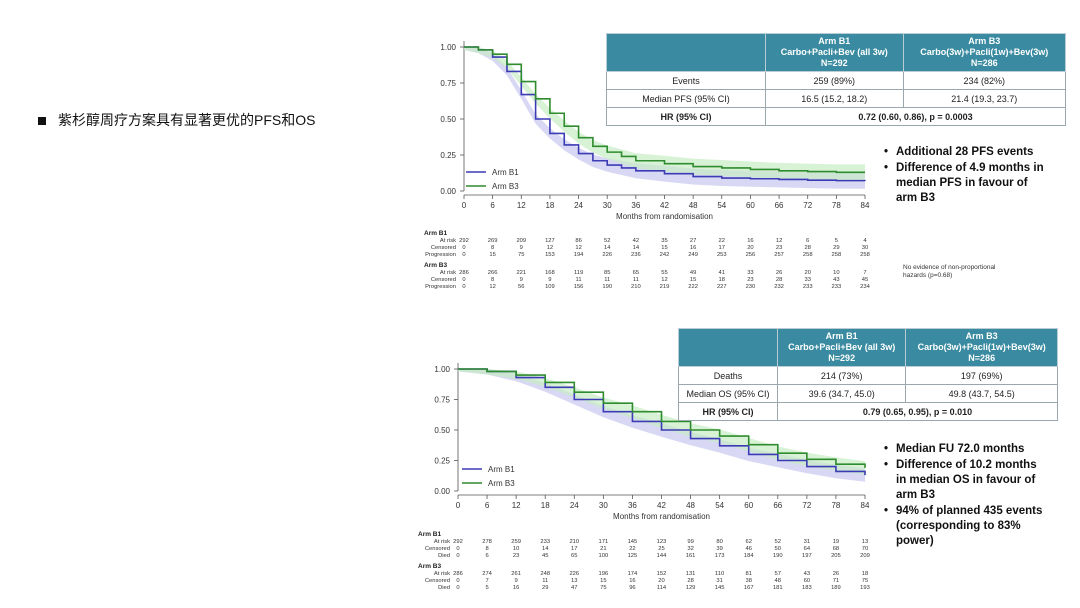 The height and width of the screenshot is (608, 1080). What do you see at coordinates (486, 588) in the screenshot?
I see `risk-cell: 5` at bounding box center [486, 588].